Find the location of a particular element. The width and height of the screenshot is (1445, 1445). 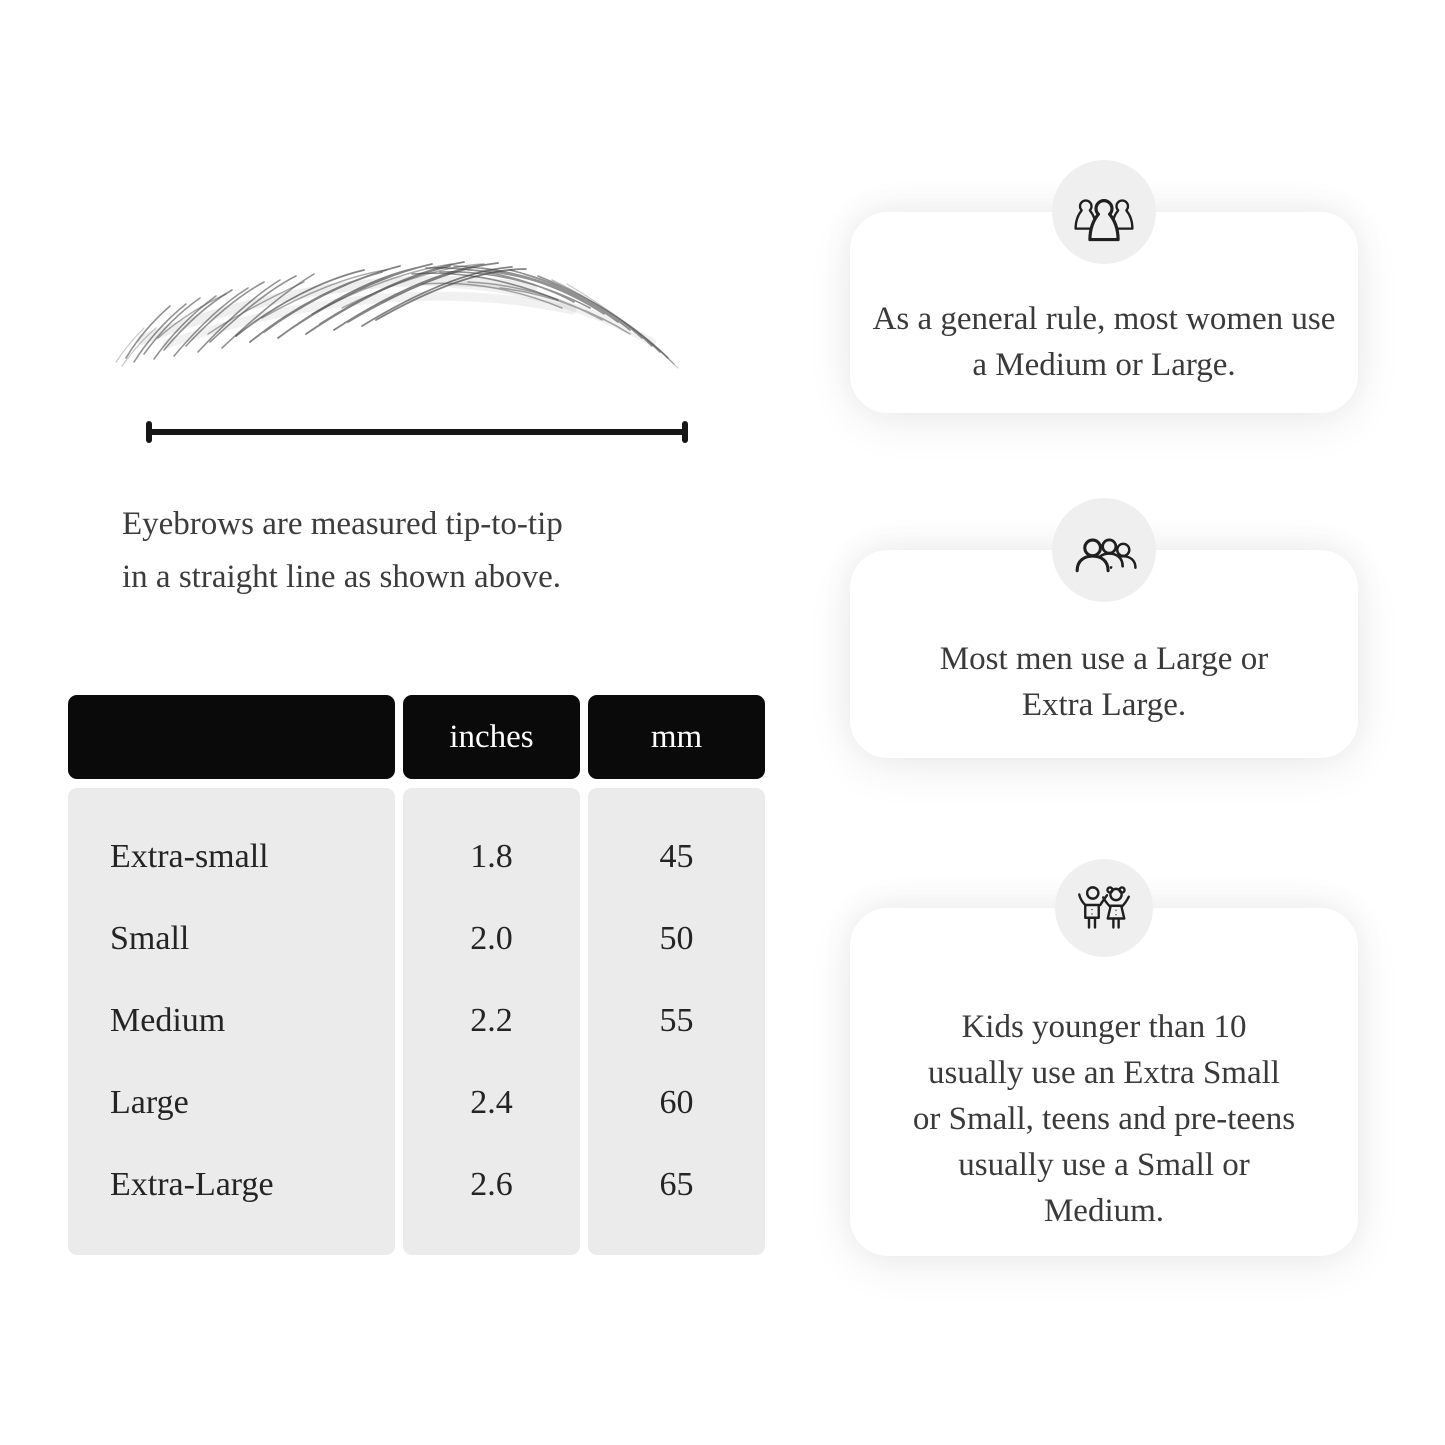

measurement-tick-right is located at coordinates (685, 432).